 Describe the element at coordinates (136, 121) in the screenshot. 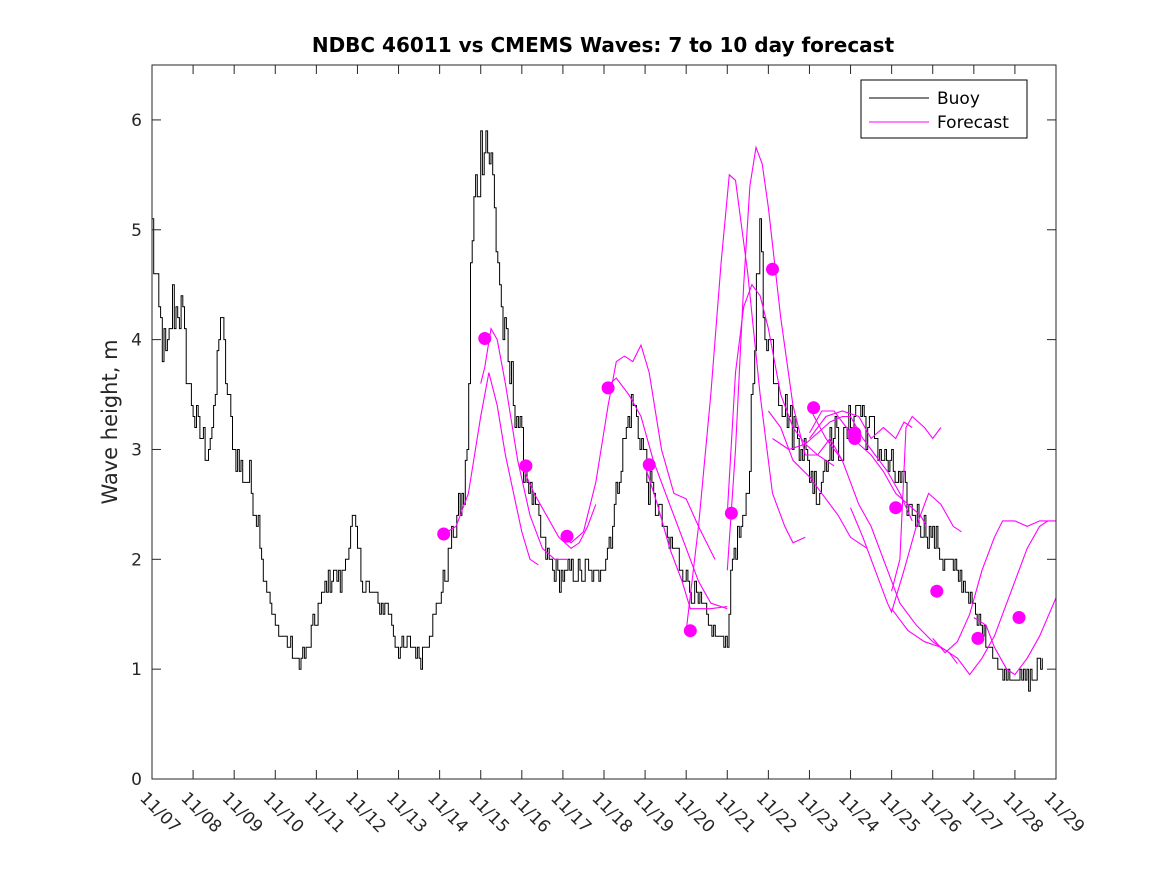

I see `y-tick-label: 6` at that location.